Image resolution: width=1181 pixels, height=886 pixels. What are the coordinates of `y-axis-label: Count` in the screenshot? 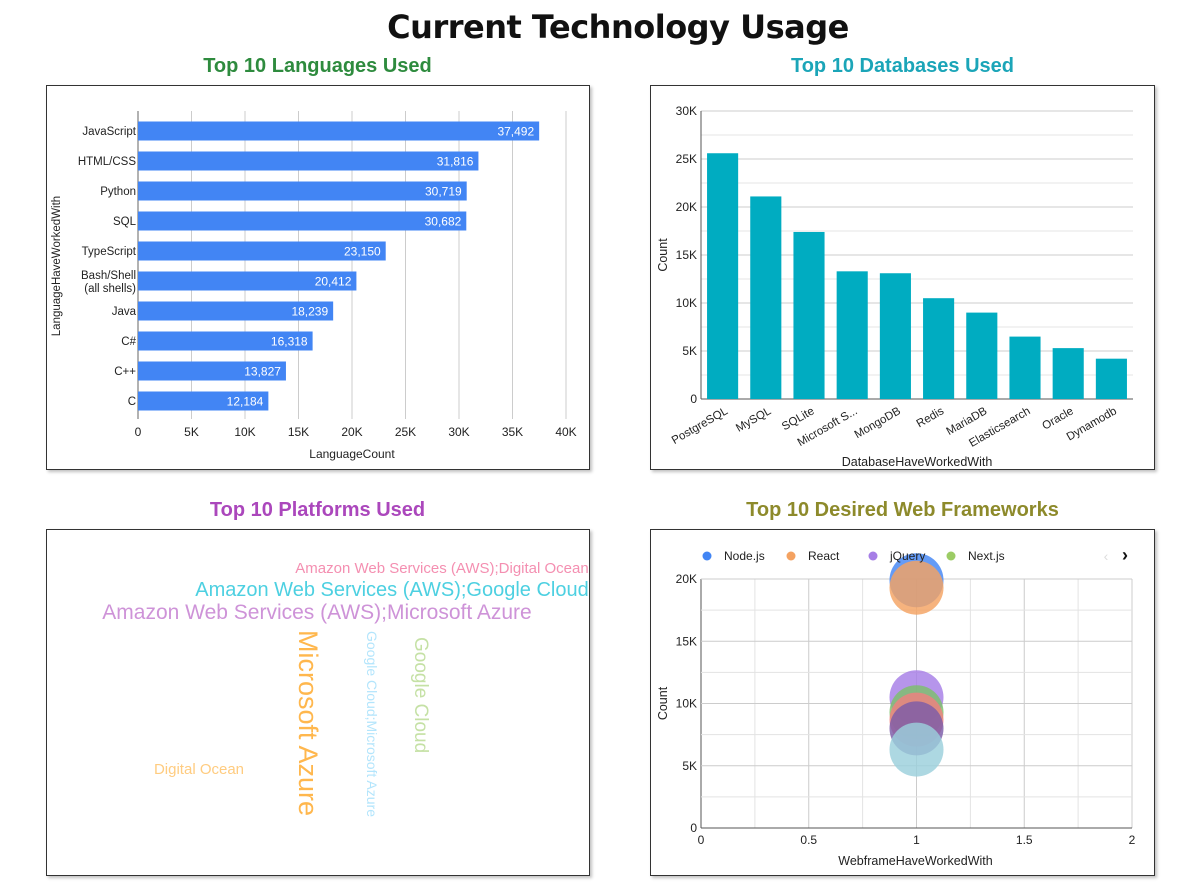 It's located at (663, 703).